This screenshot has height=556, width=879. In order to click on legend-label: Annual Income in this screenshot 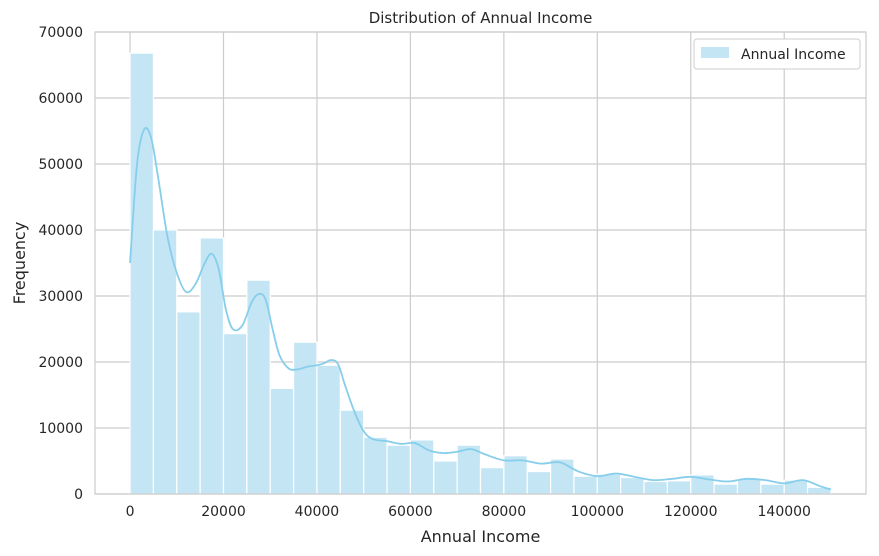, I will do `click(793, 55)`.